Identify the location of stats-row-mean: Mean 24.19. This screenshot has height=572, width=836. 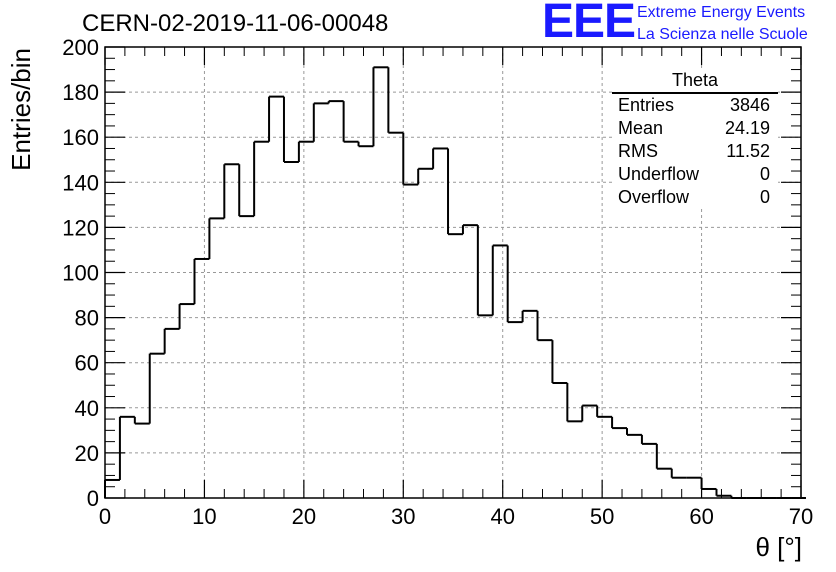
(695, 128).